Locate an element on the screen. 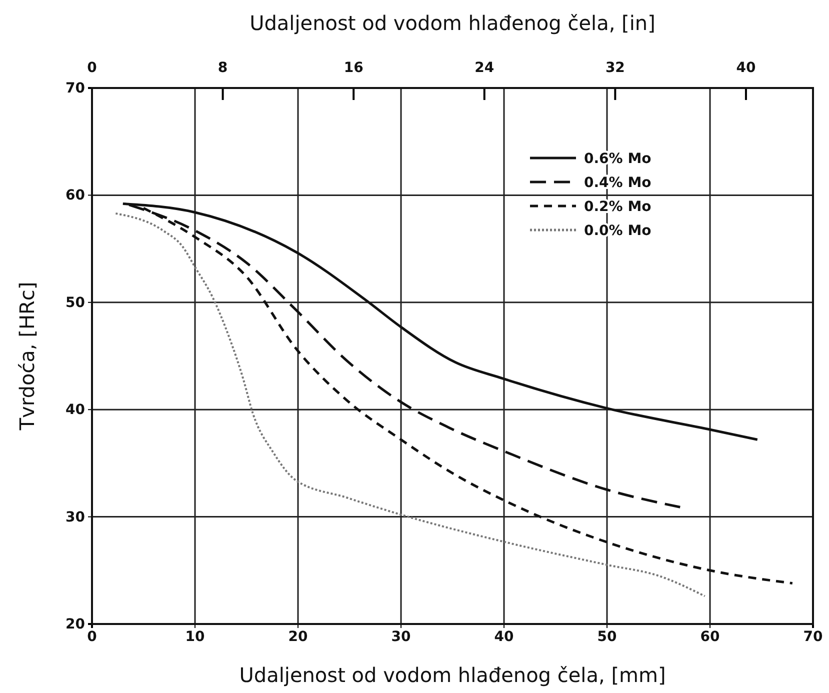 The width and height of the screenshot is (829, 693). x-tick-label: 70 is located at coordinates (813, 636).